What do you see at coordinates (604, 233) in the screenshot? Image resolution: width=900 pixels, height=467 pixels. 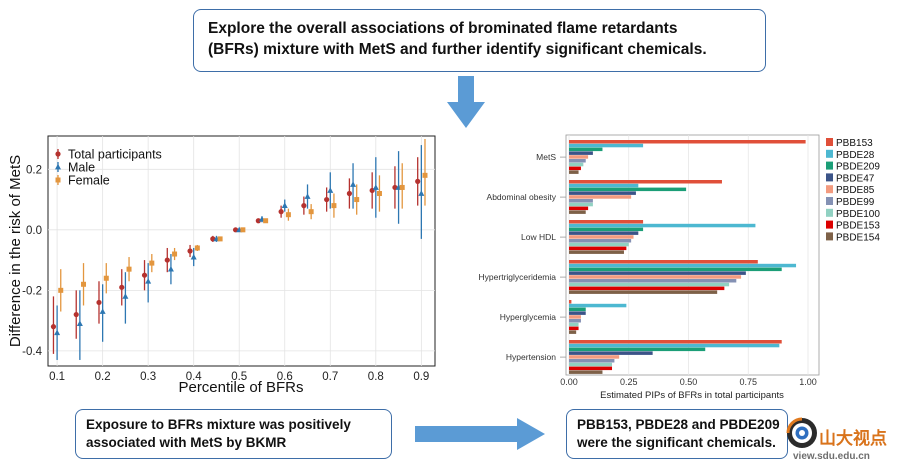 I see `pbde47-bar-low-hdl` at bounding box center [604, 233].